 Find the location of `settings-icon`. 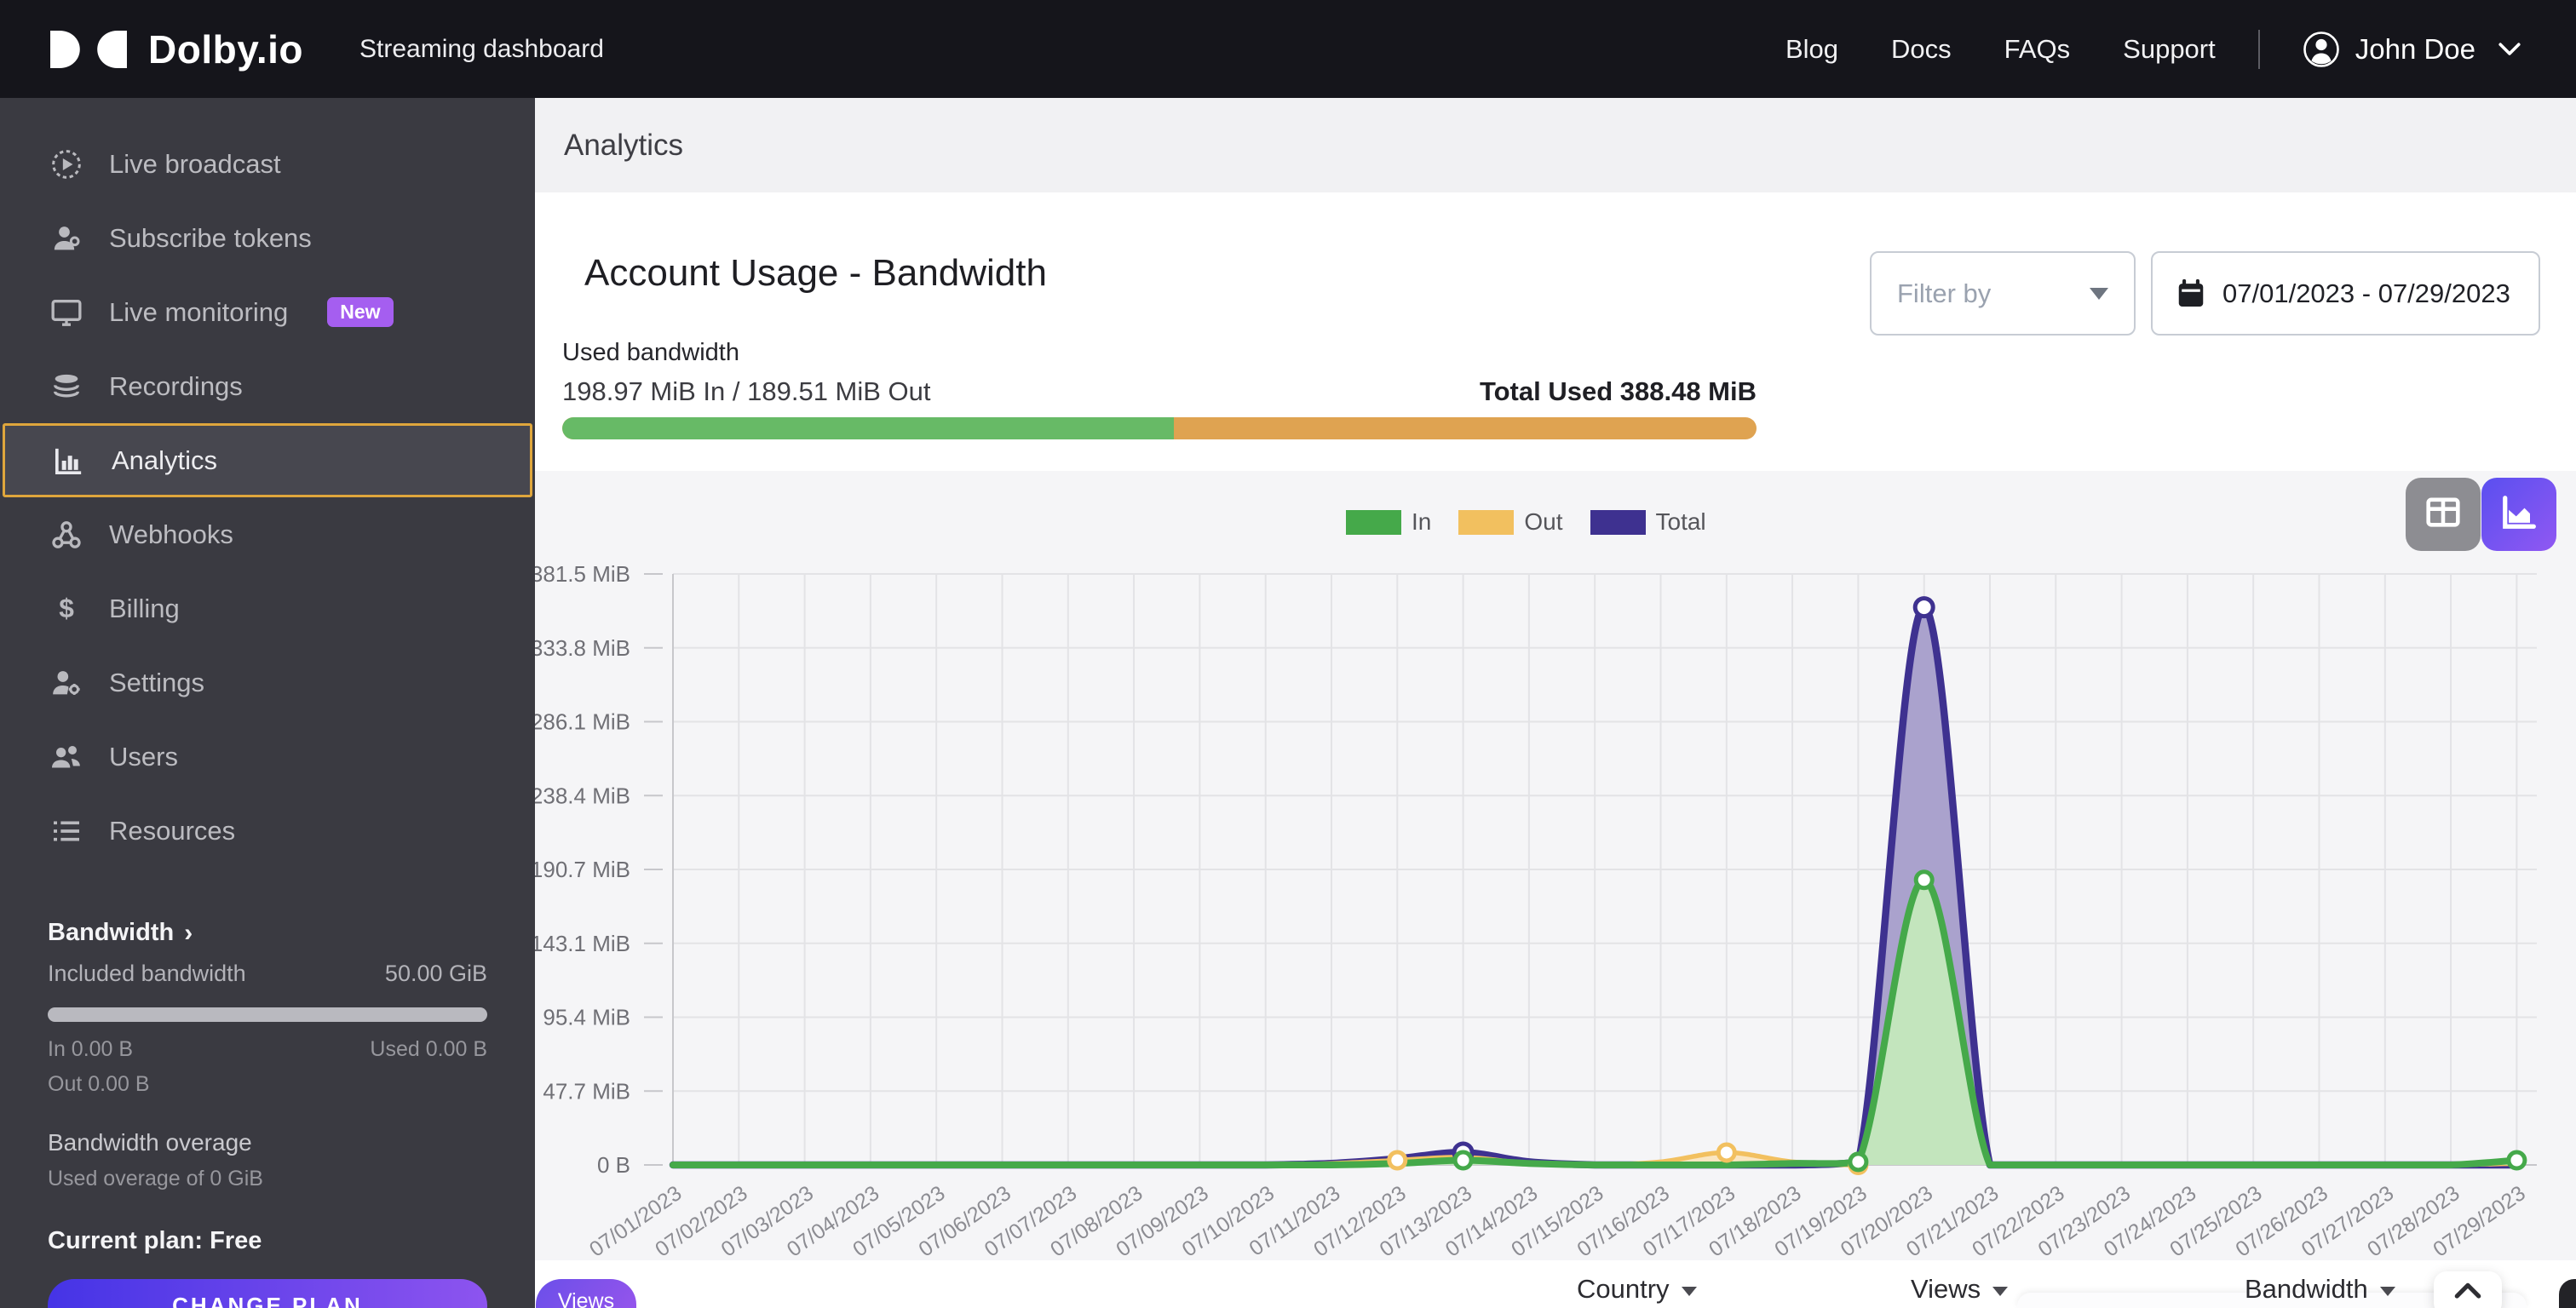

settings-icon is located at coordinates (66, 683).